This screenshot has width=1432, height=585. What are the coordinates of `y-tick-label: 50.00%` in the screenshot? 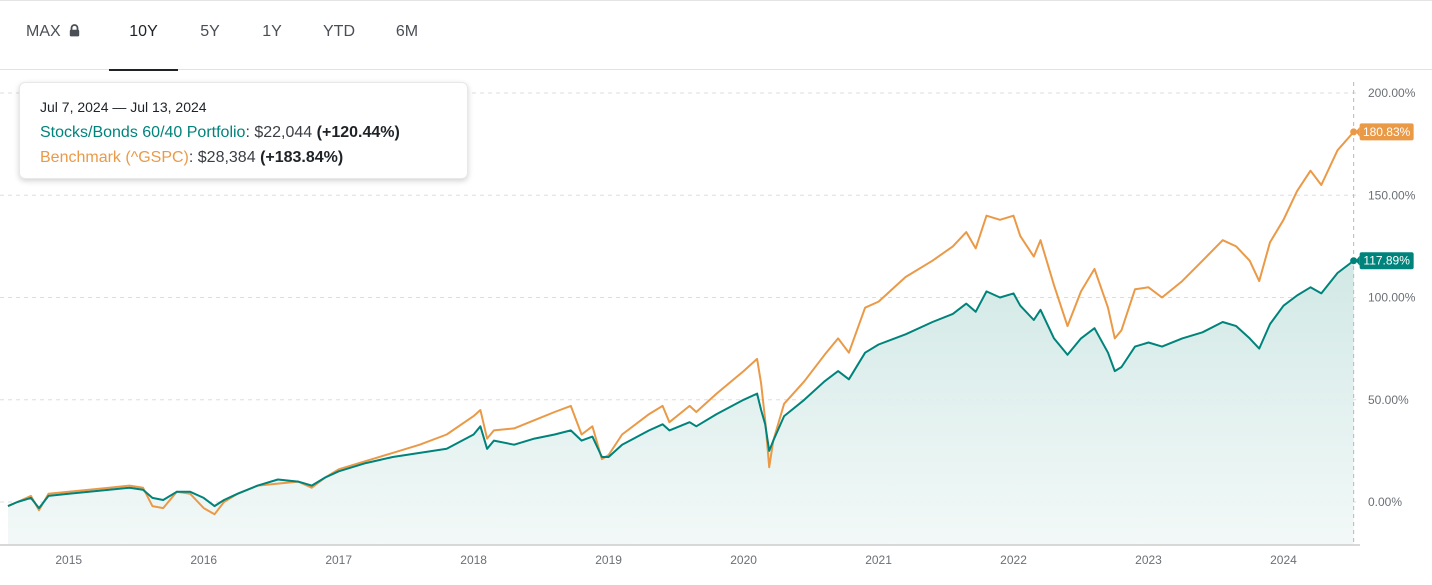 It's located at (1388, 400).